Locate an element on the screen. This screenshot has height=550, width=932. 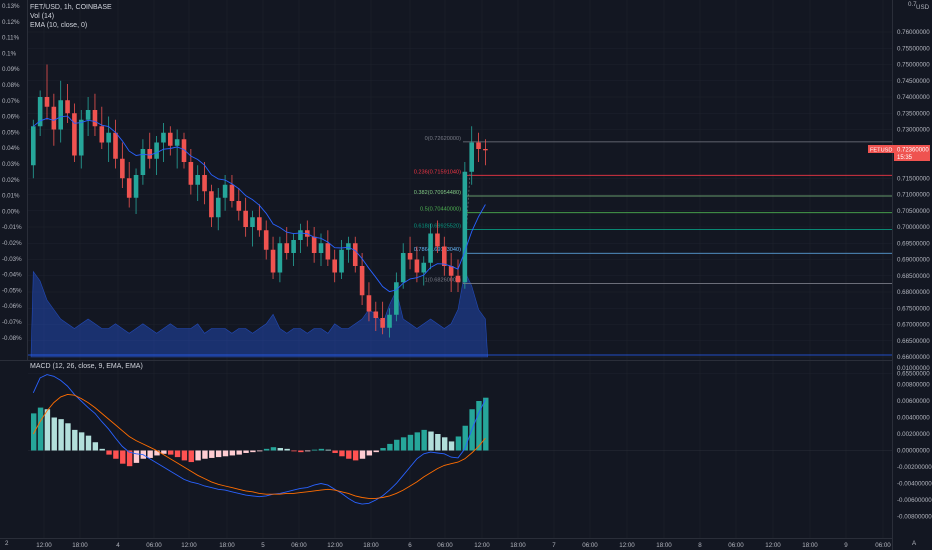
legend-macd: MACD (12, 26, close, 9, EMA, EMA) is located at coordinates (86, 366).